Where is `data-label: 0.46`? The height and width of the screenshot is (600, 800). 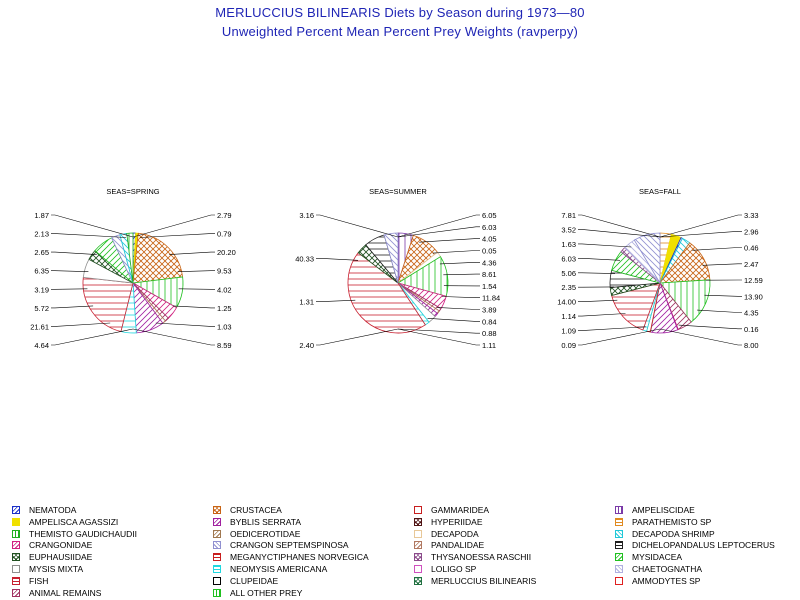
data-label: 0.46 is located at coordinates (751, 248).